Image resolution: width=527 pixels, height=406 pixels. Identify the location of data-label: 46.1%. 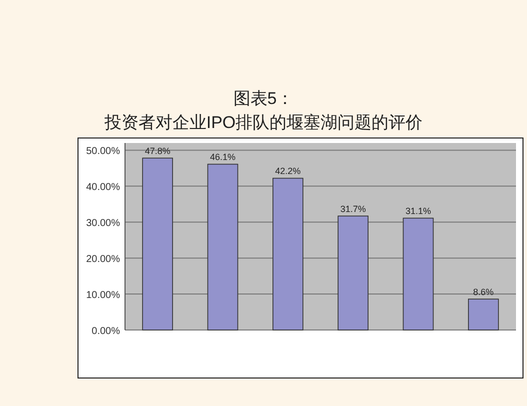
(223, 157).